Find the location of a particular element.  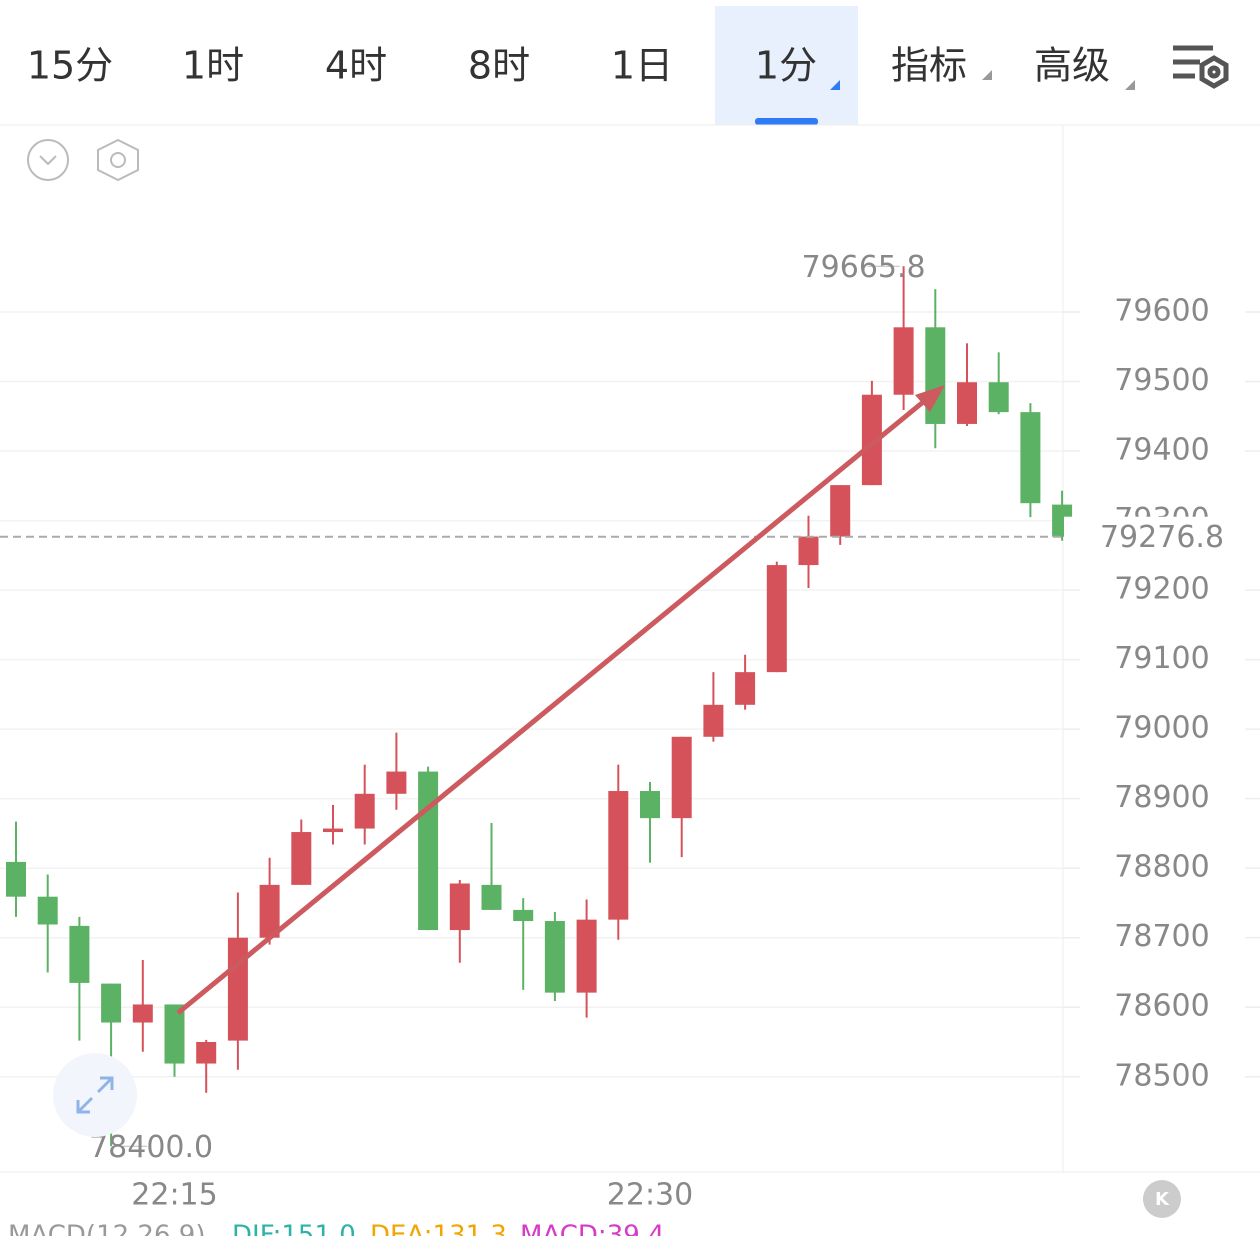

y-tick-label: 79400 is located at coordinates (1161, 450).